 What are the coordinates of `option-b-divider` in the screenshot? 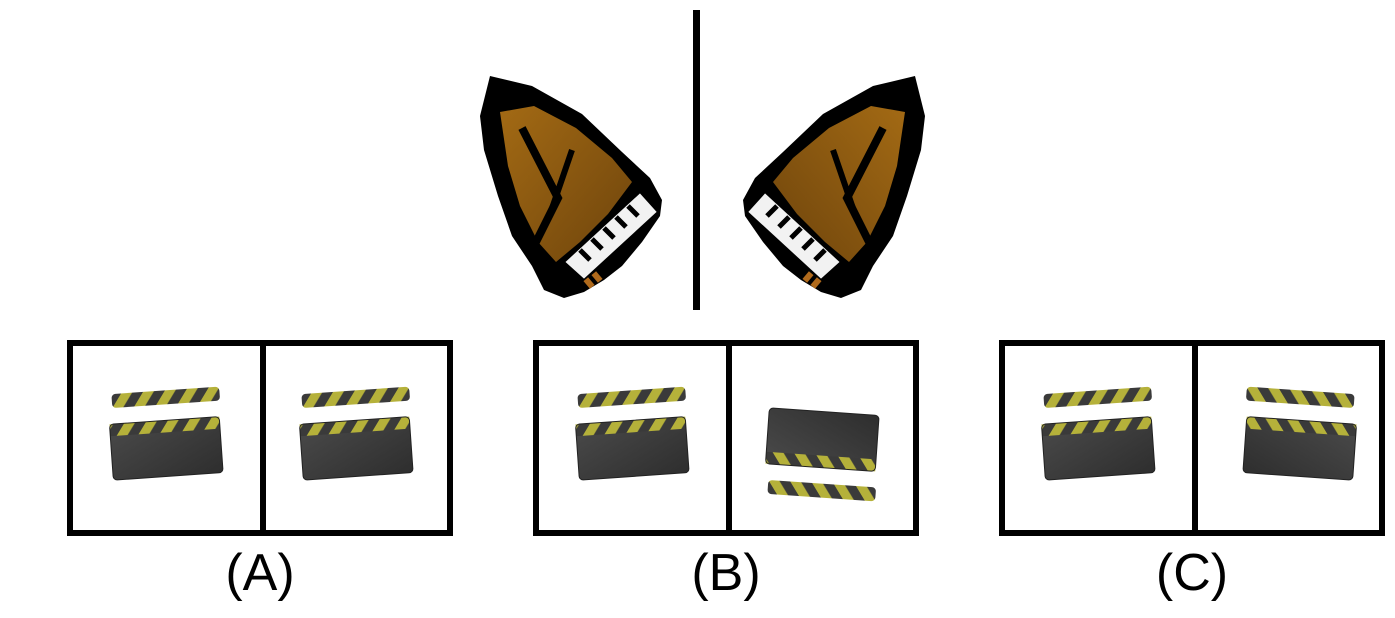 It's located at (729, 438).